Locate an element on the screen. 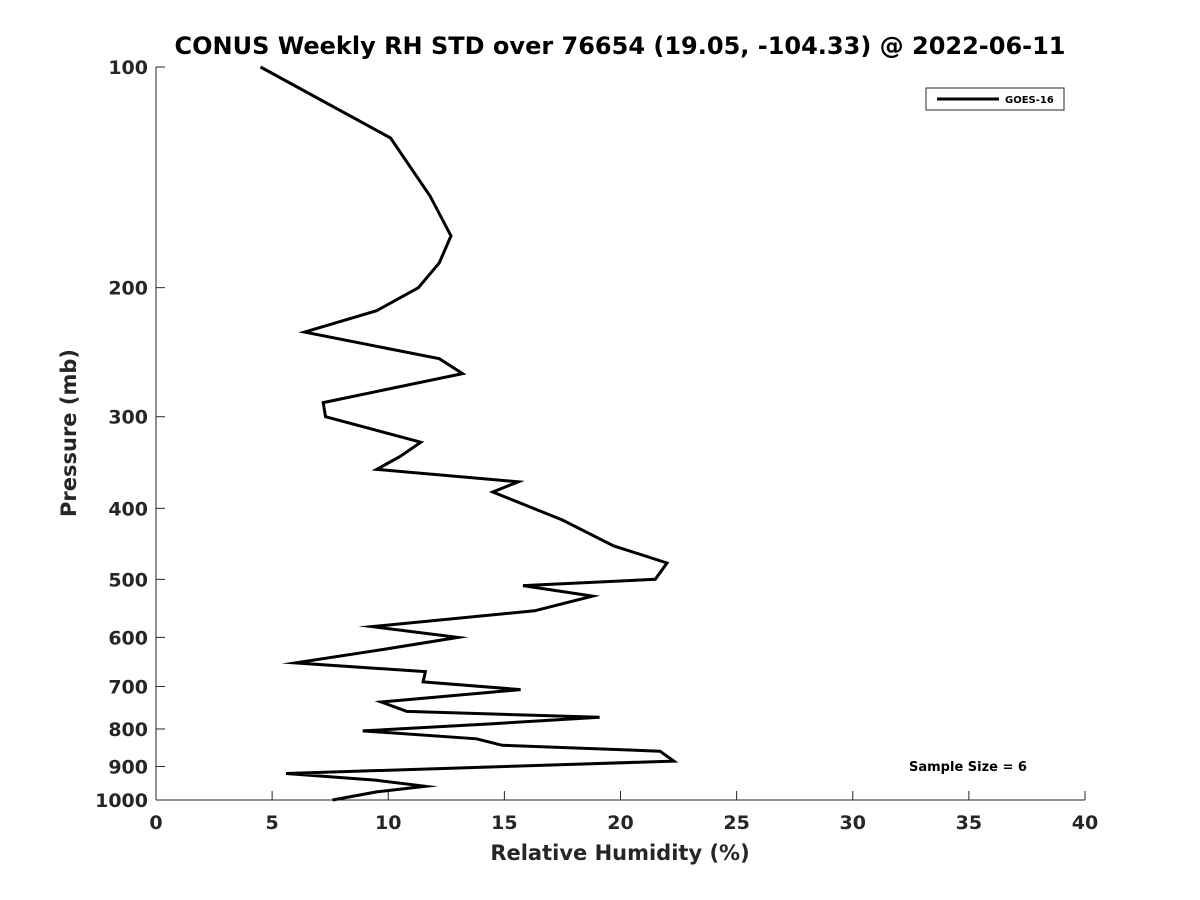 The image size is (1200, 900). y-tick-label: 1000 is located at coordinates (121, 801).